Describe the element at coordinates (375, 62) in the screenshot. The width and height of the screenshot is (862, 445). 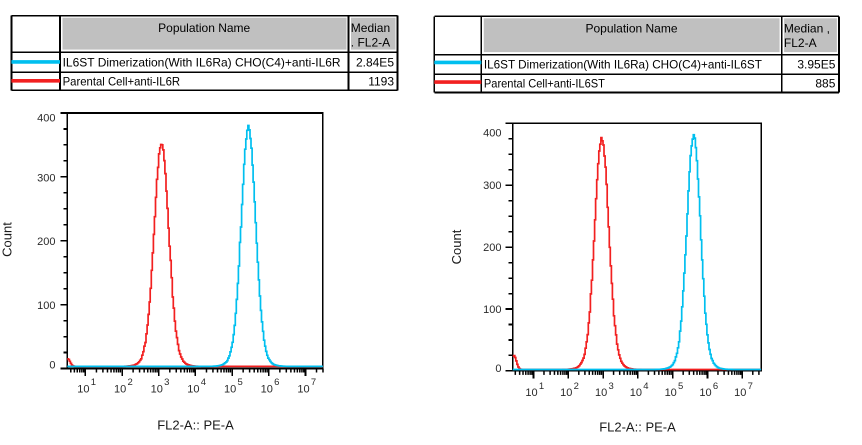
I see `svg-text: 2.84E5` at that location.